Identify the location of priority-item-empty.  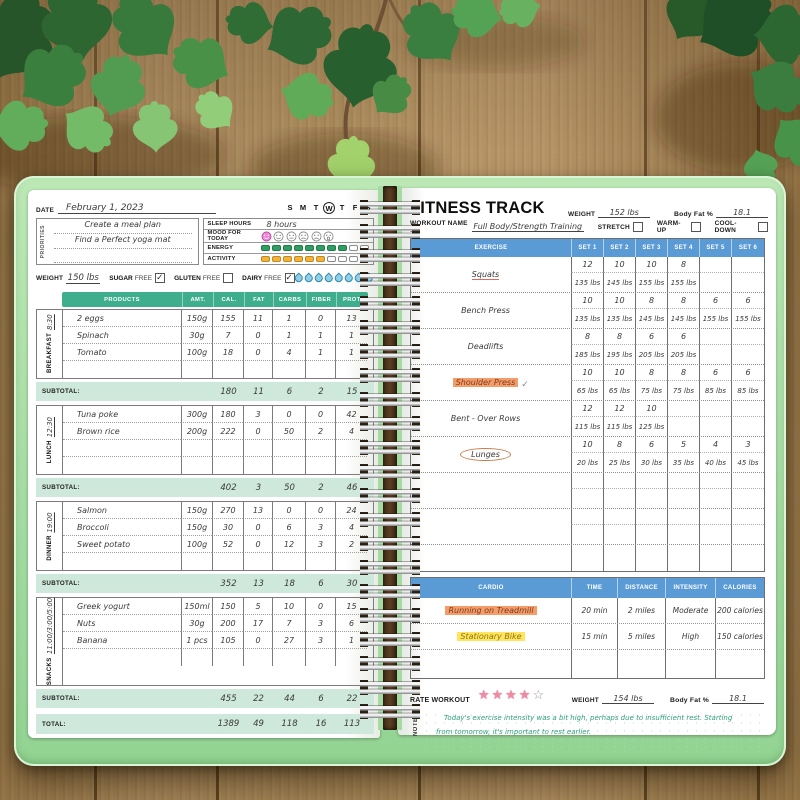
(123, 256).